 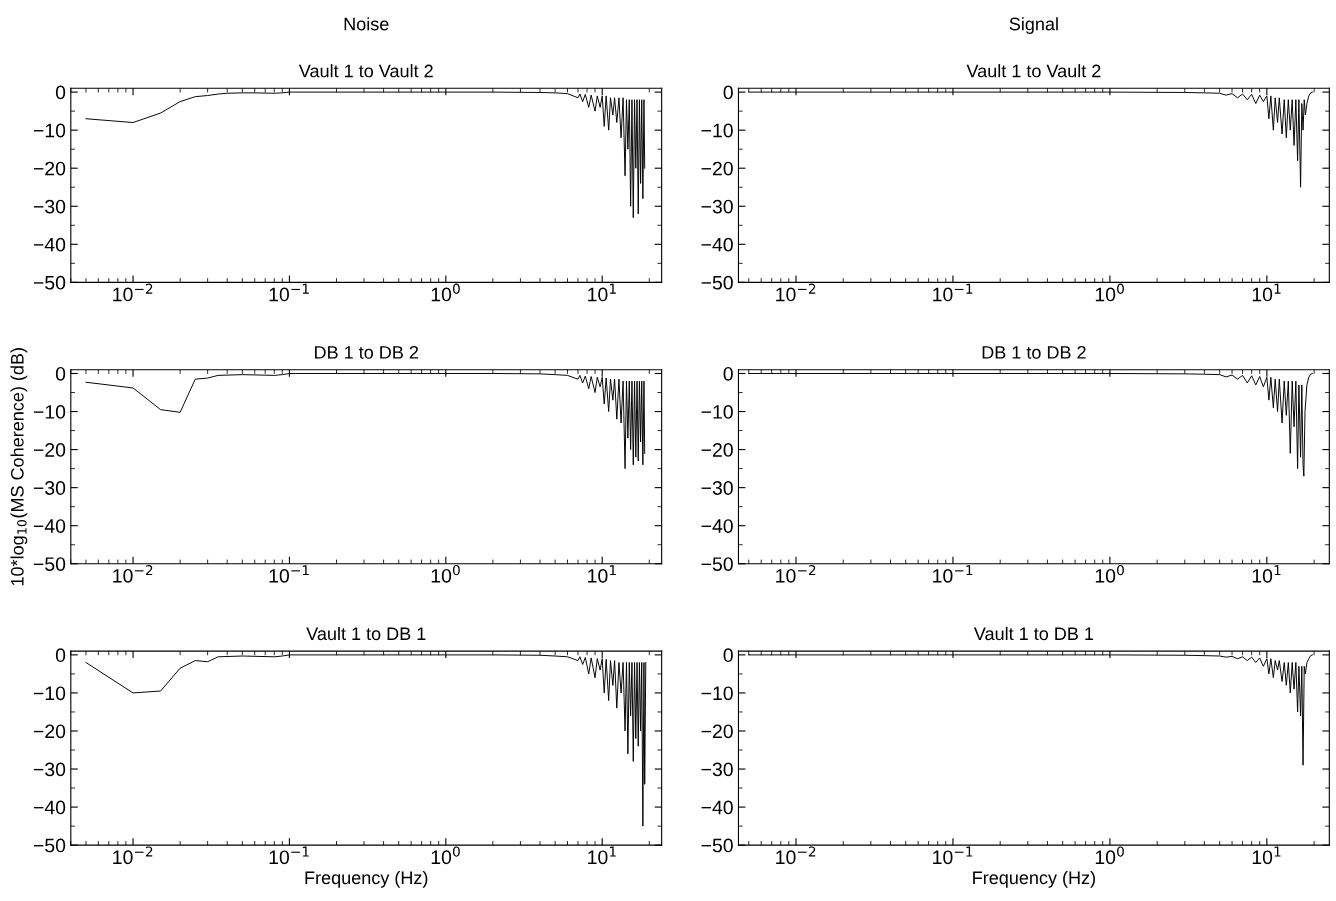 What do you see at coordinates (366, 24) in the screenshot?
I see `chart-title: Noise` at bounding box center [366, 24].